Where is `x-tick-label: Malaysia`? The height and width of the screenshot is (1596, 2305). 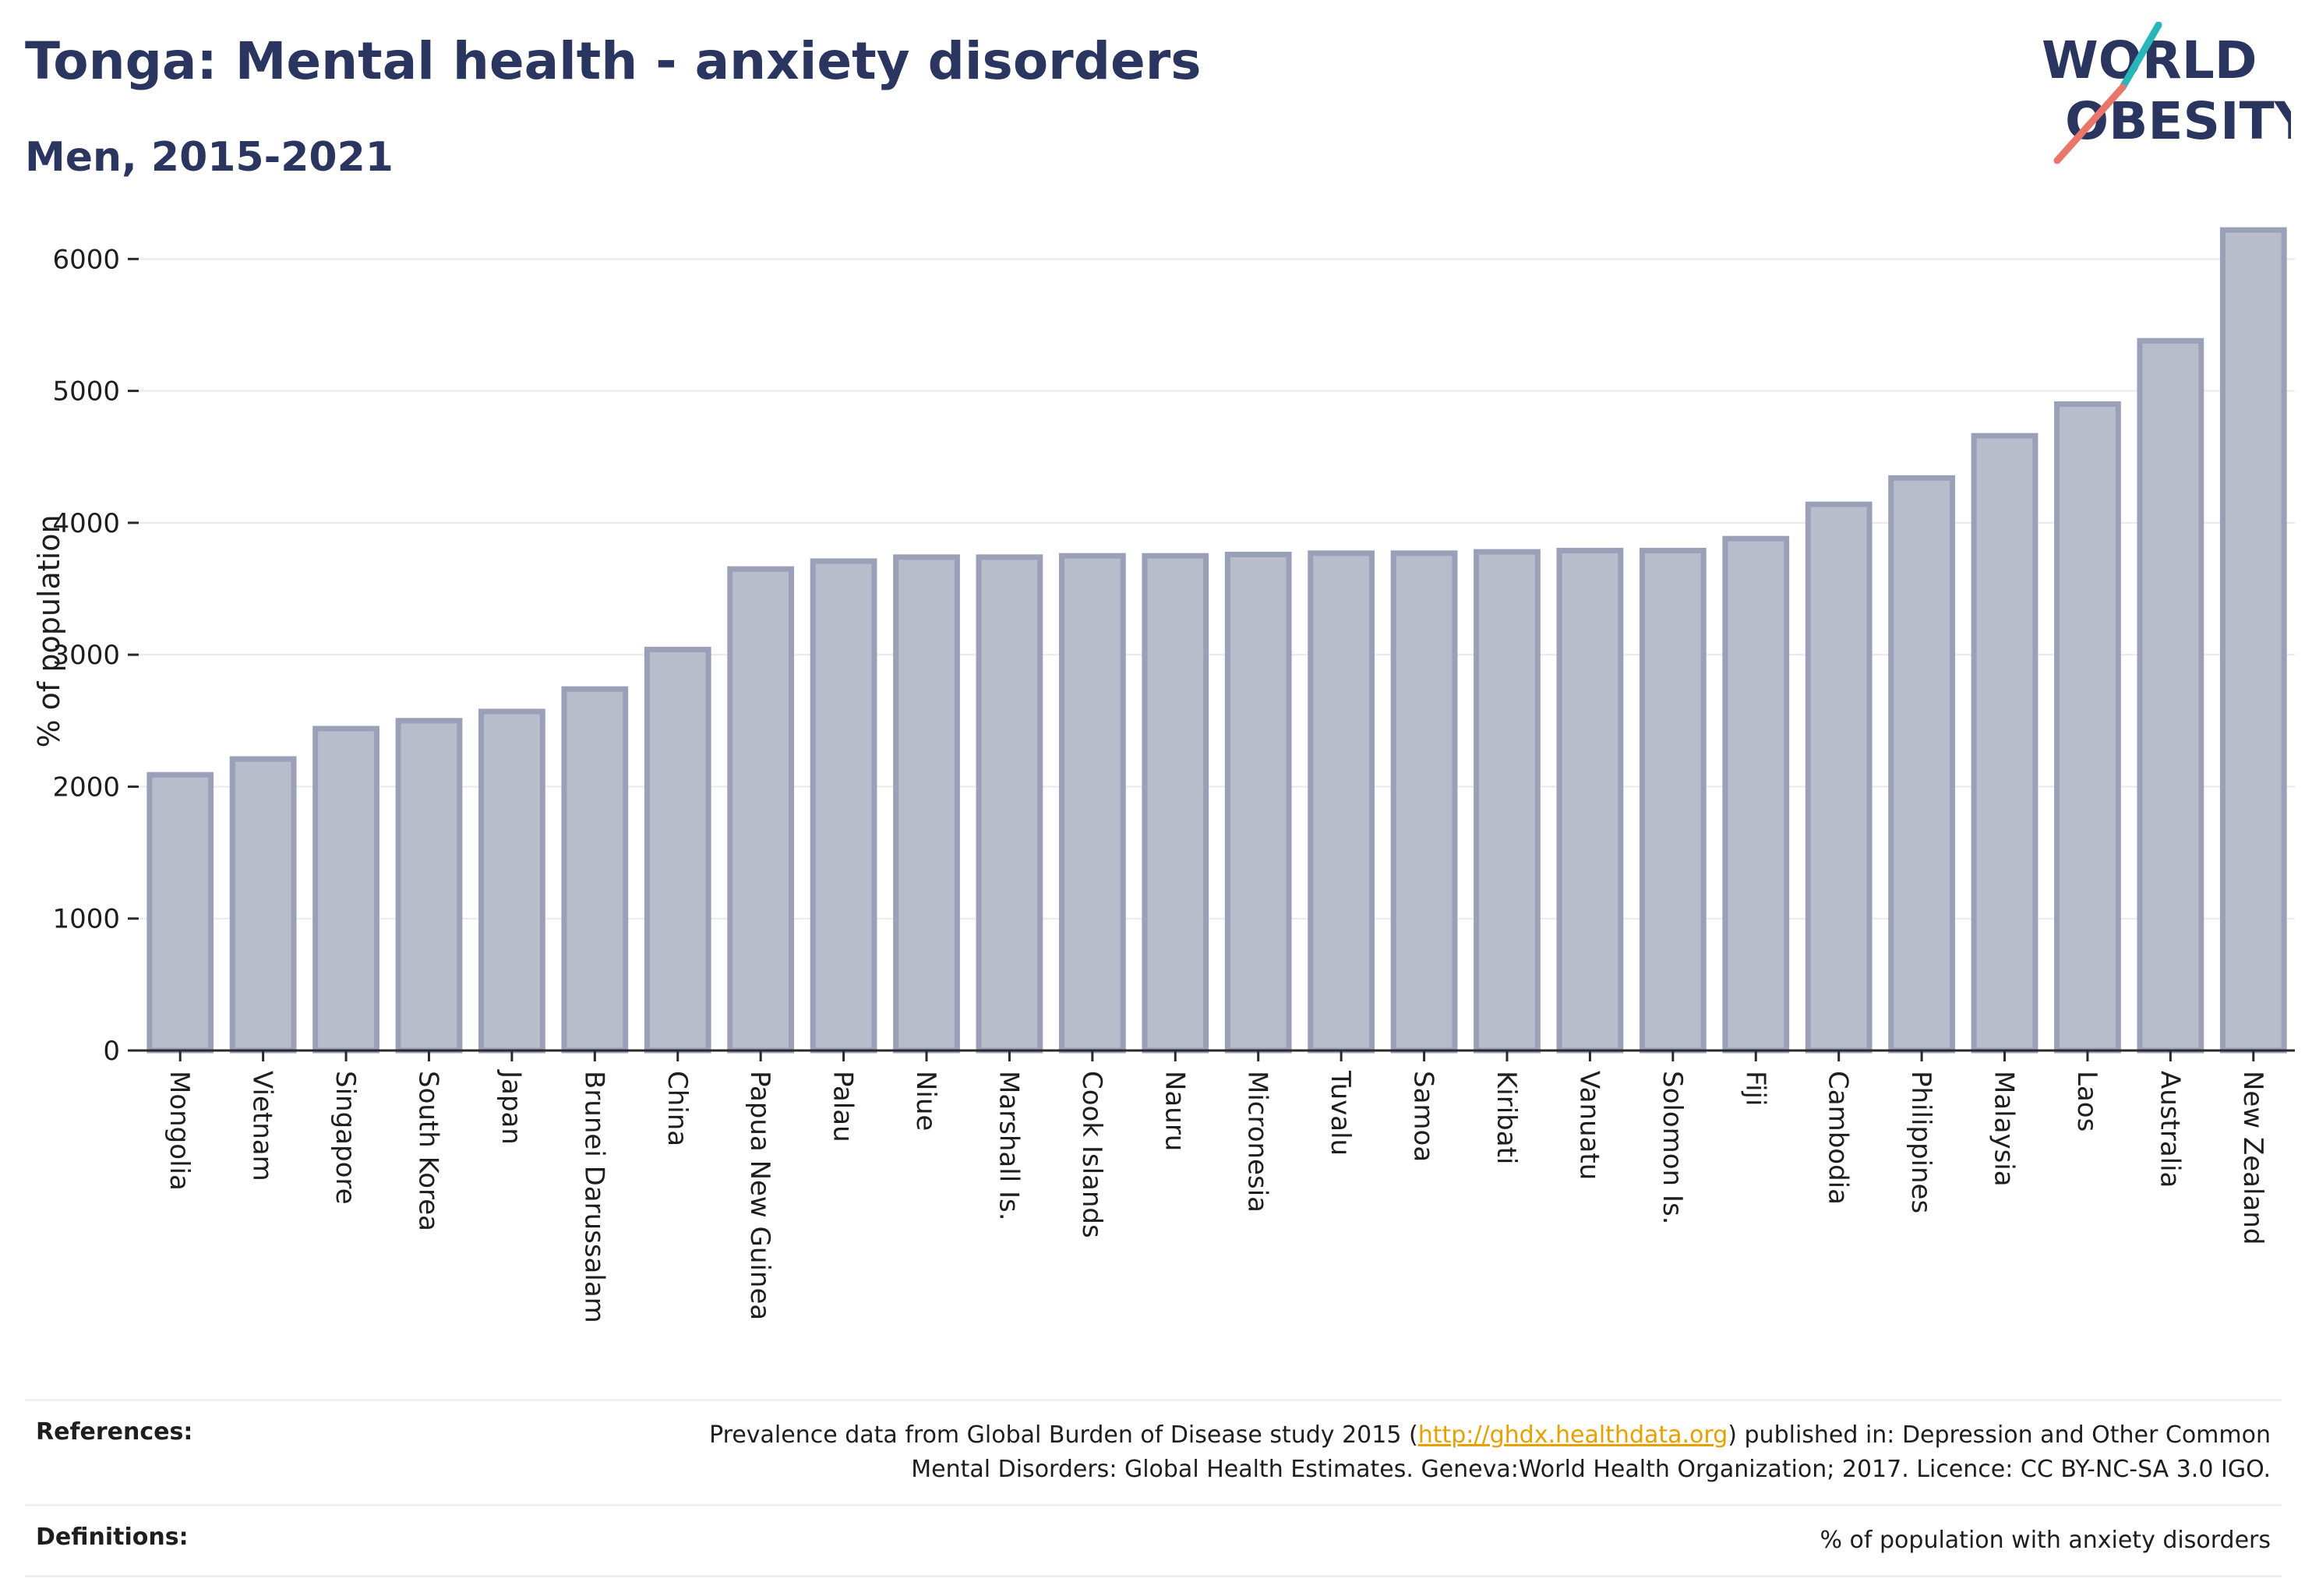 x-tick-label: Malaysia is located at coordinates (2004, 1129).